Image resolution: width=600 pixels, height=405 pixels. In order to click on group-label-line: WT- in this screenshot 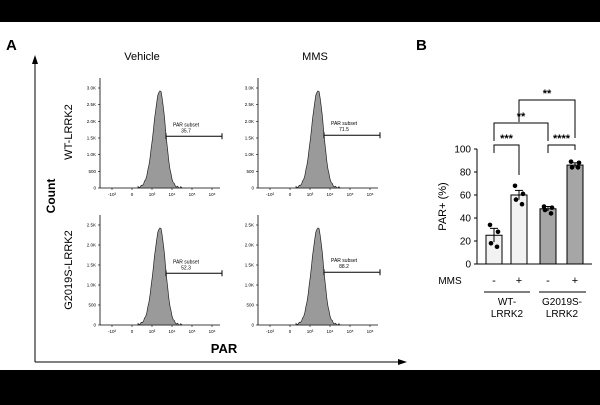, I will do `click(507, 302)`.